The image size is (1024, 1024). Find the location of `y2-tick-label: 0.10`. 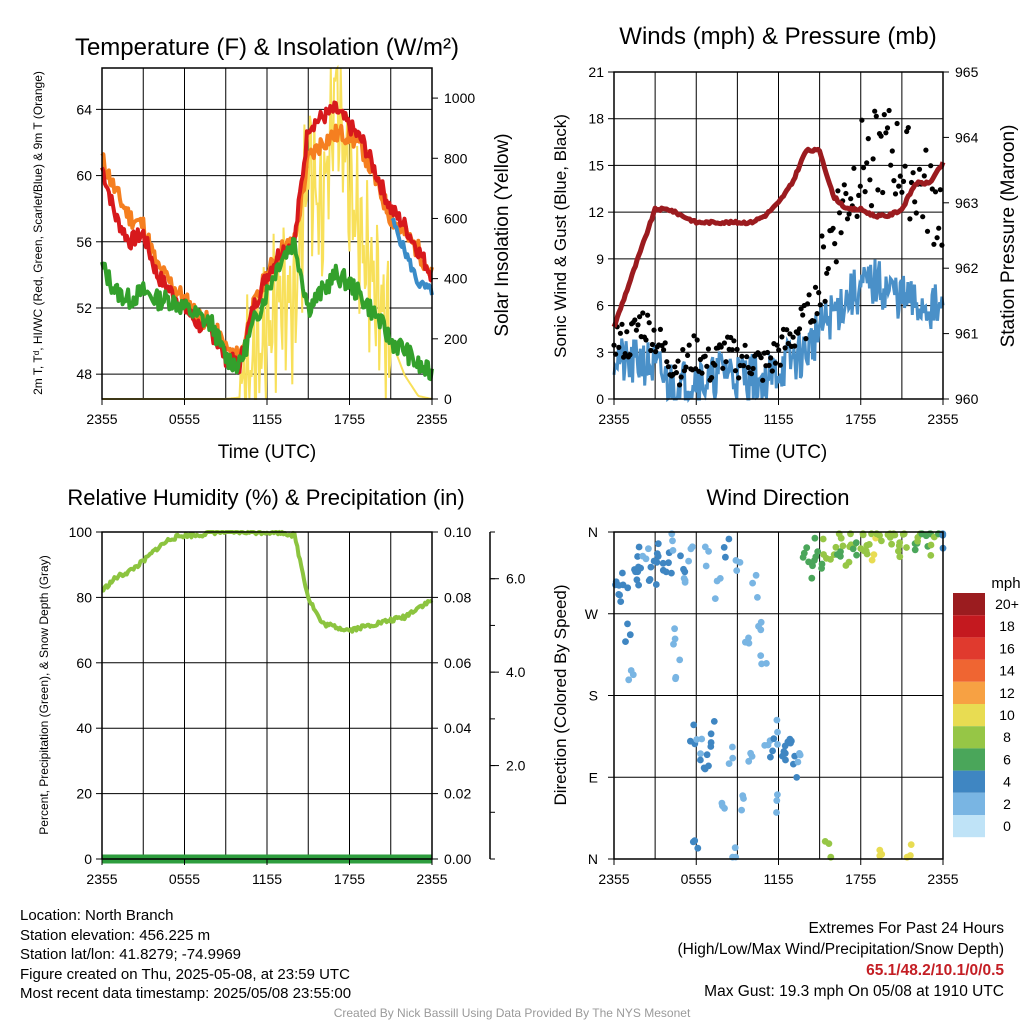

y2-tick-label: 0.10 is located at coordinates (457, 532).